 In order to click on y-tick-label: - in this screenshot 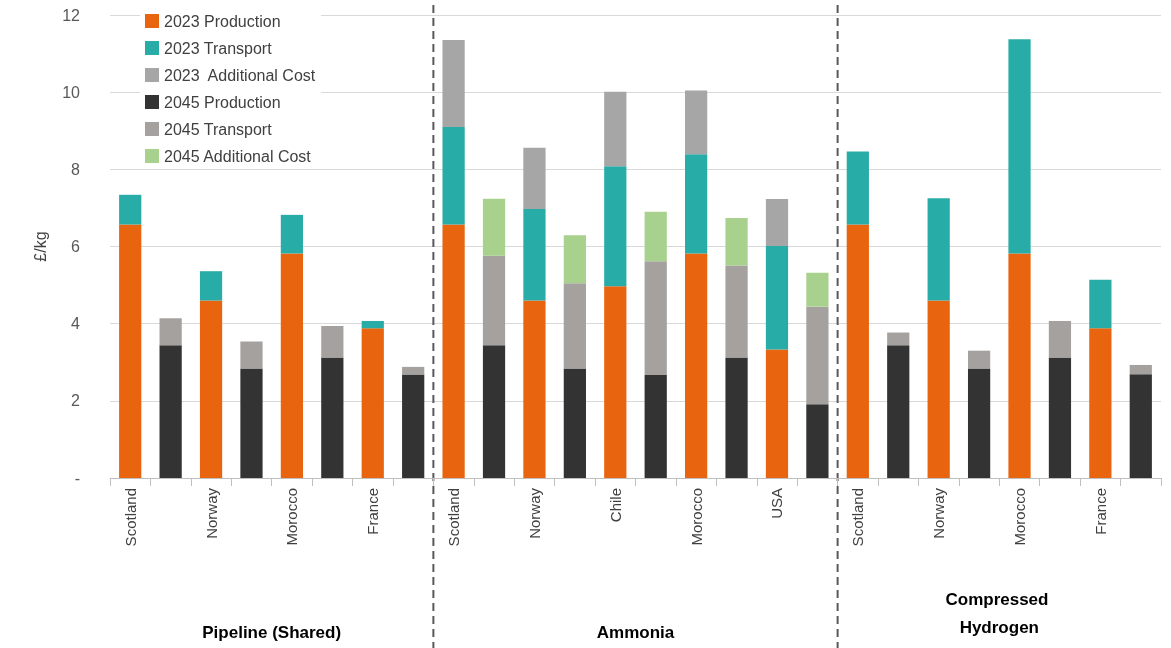, I will do `click(77, 478)`.